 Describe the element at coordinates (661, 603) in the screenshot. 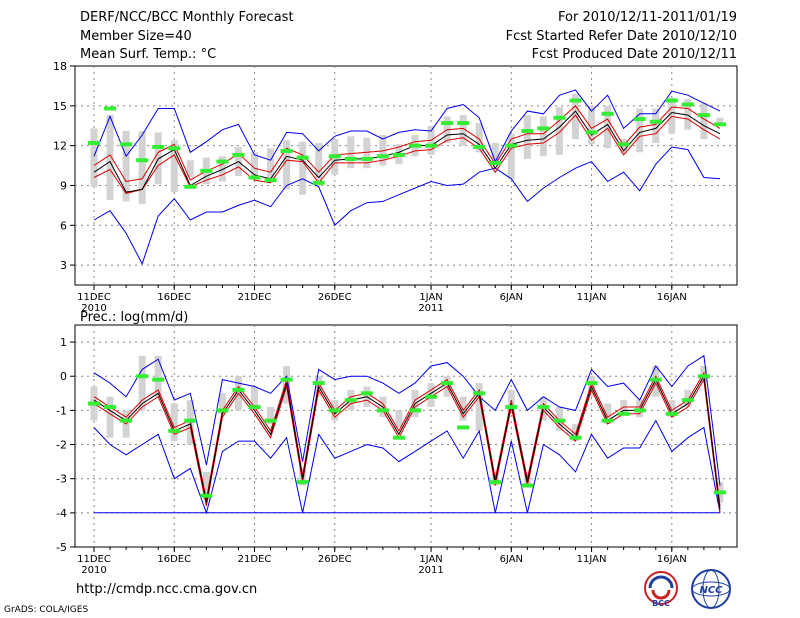

I see `bcc-logo-text: BCC` at that location.